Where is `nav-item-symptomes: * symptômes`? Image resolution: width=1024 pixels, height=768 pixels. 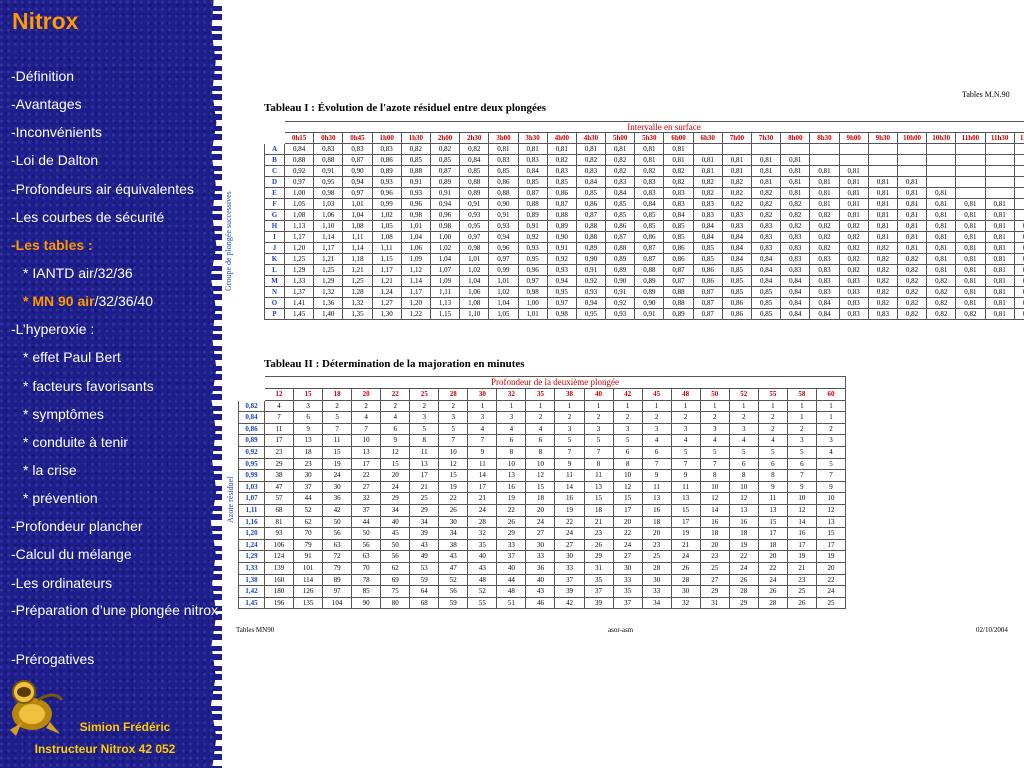
nav-item-symptomes: * symptômes is located at coordinates (63, 413).